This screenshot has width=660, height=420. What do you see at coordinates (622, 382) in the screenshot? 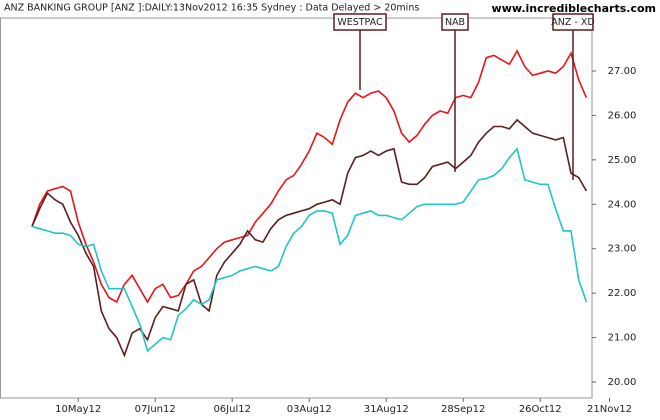
I see `y-tick-label: 20.00` at bounding box center [622, 382].